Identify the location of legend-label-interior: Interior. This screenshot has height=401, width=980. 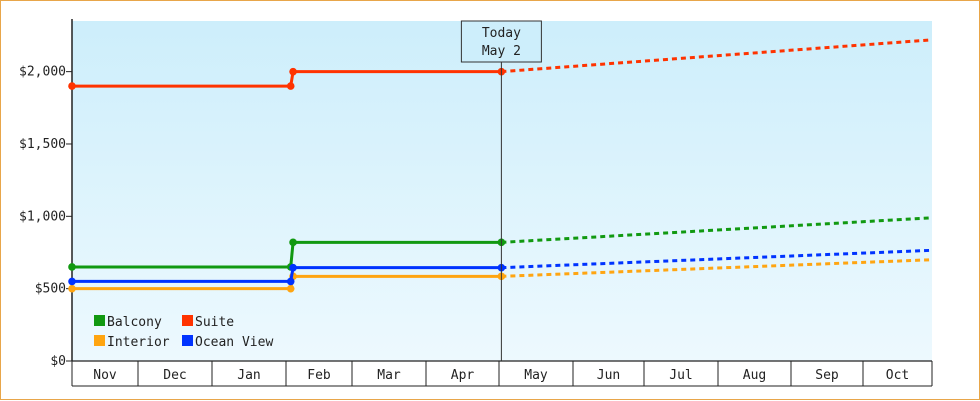
(138, 342).